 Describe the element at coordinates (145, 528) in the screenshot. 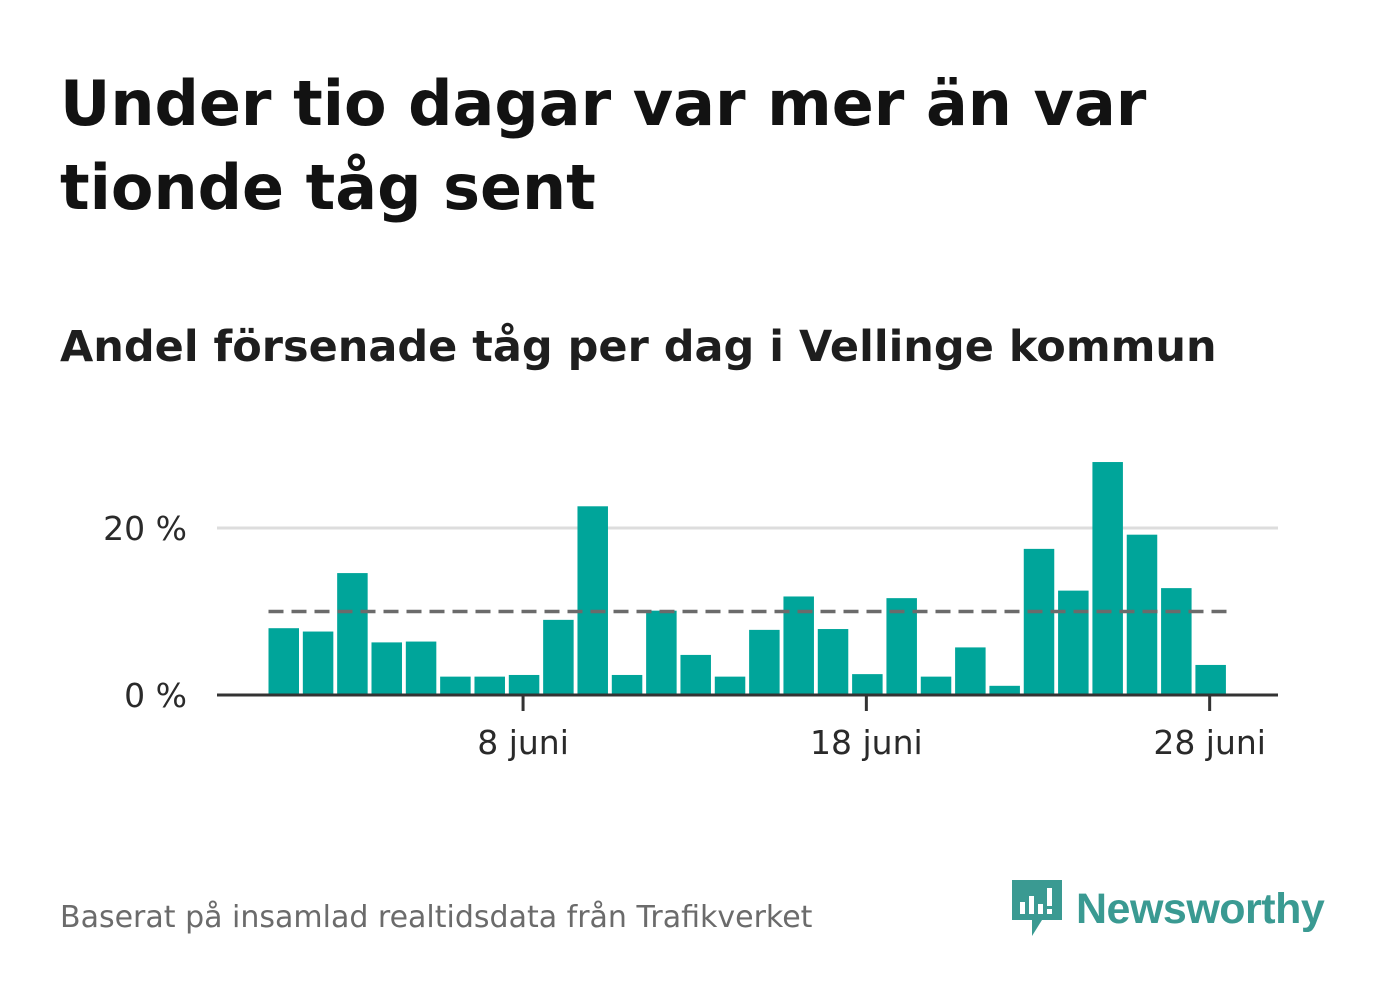

I see `y-tick-label: 20 %` at that location.